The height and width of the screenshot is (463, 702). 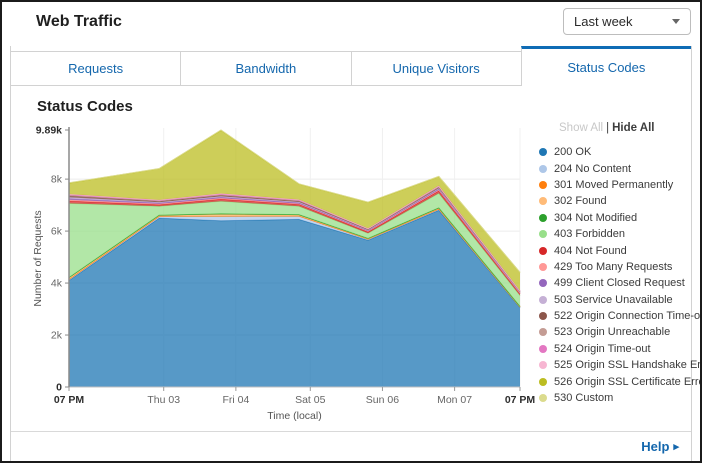 I want to click on legend-item-label: 525 Origin SSL Handshake Error, so click(x=628, y=365).